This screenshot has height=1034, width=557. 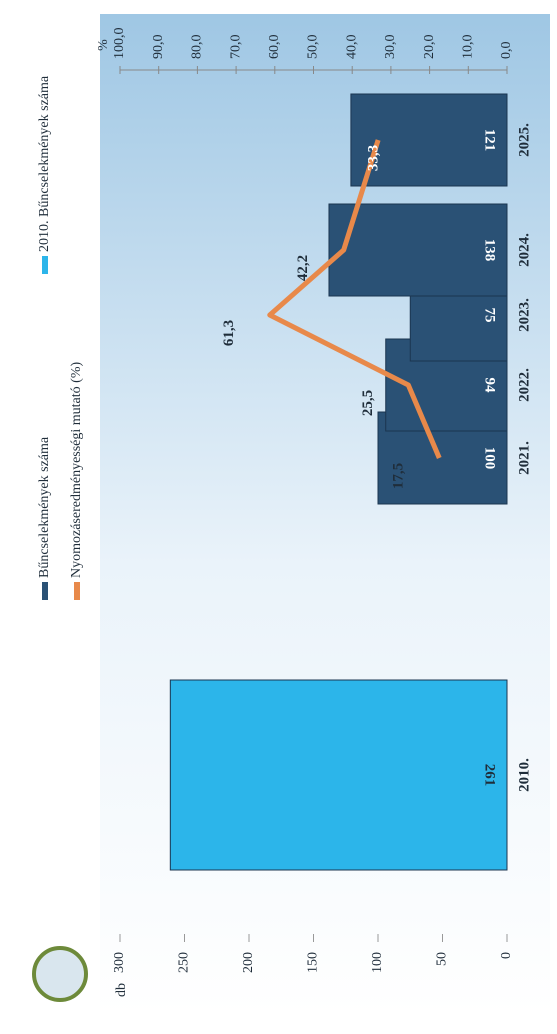 What do you see at coordinates (490, 458) in the screenshot?
I see `bar-value-label: 100` at bounding box center [490, 458].